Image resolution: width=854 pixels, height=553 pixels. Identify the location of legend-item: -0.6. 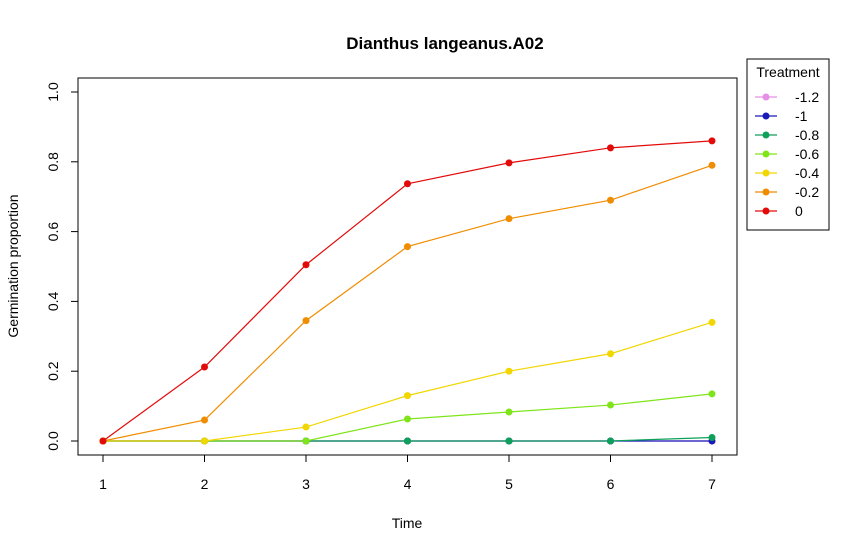
(787, 154).